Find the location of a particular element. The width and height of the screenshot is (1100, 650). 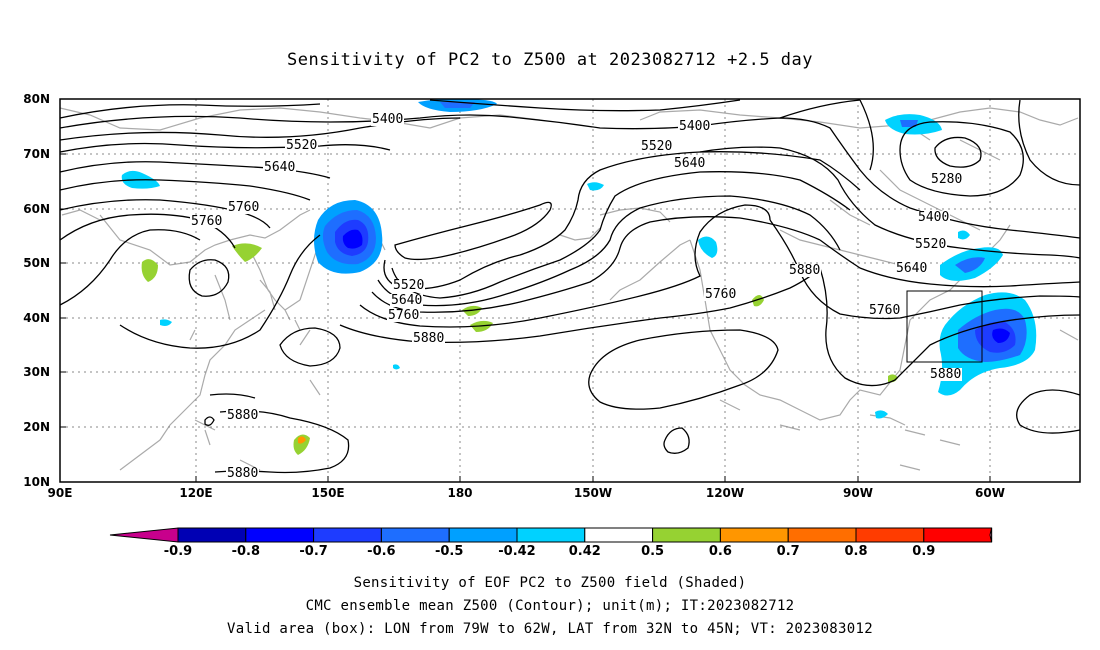

contour-label: 5280 is located at coordinates (947, 179).